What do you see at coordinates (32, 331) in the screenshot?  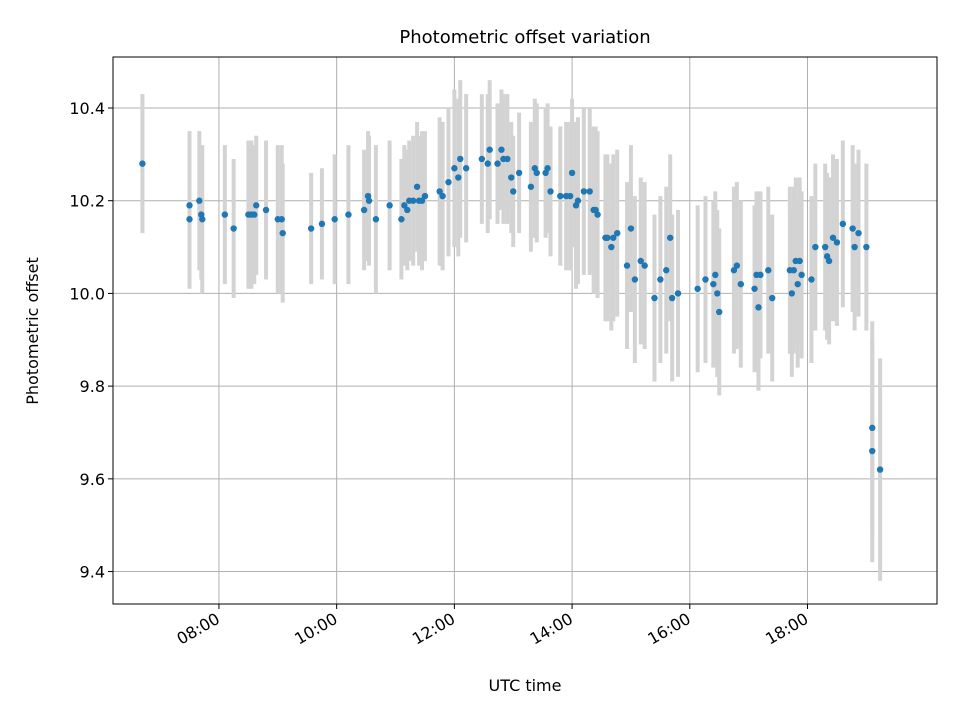 I see `y-axis-label: Photometric offset` at bounding box center [32, 331].